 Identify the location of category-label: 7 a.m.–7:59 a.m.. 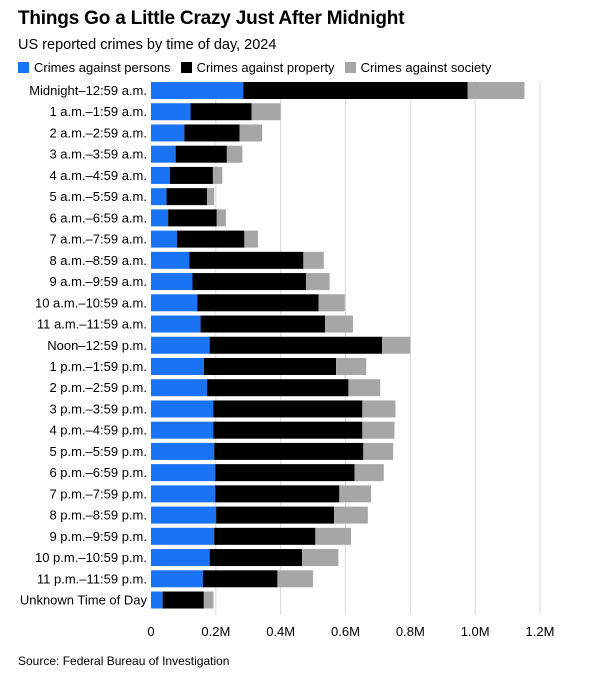
(98, 239).